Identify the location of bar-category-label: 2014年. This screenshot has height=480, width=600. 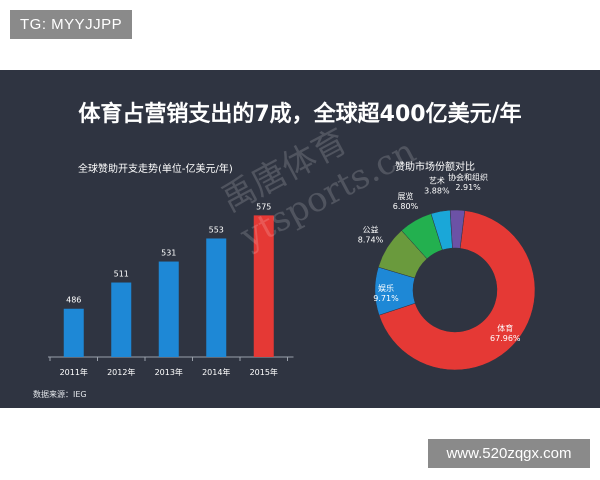
(216, 372).